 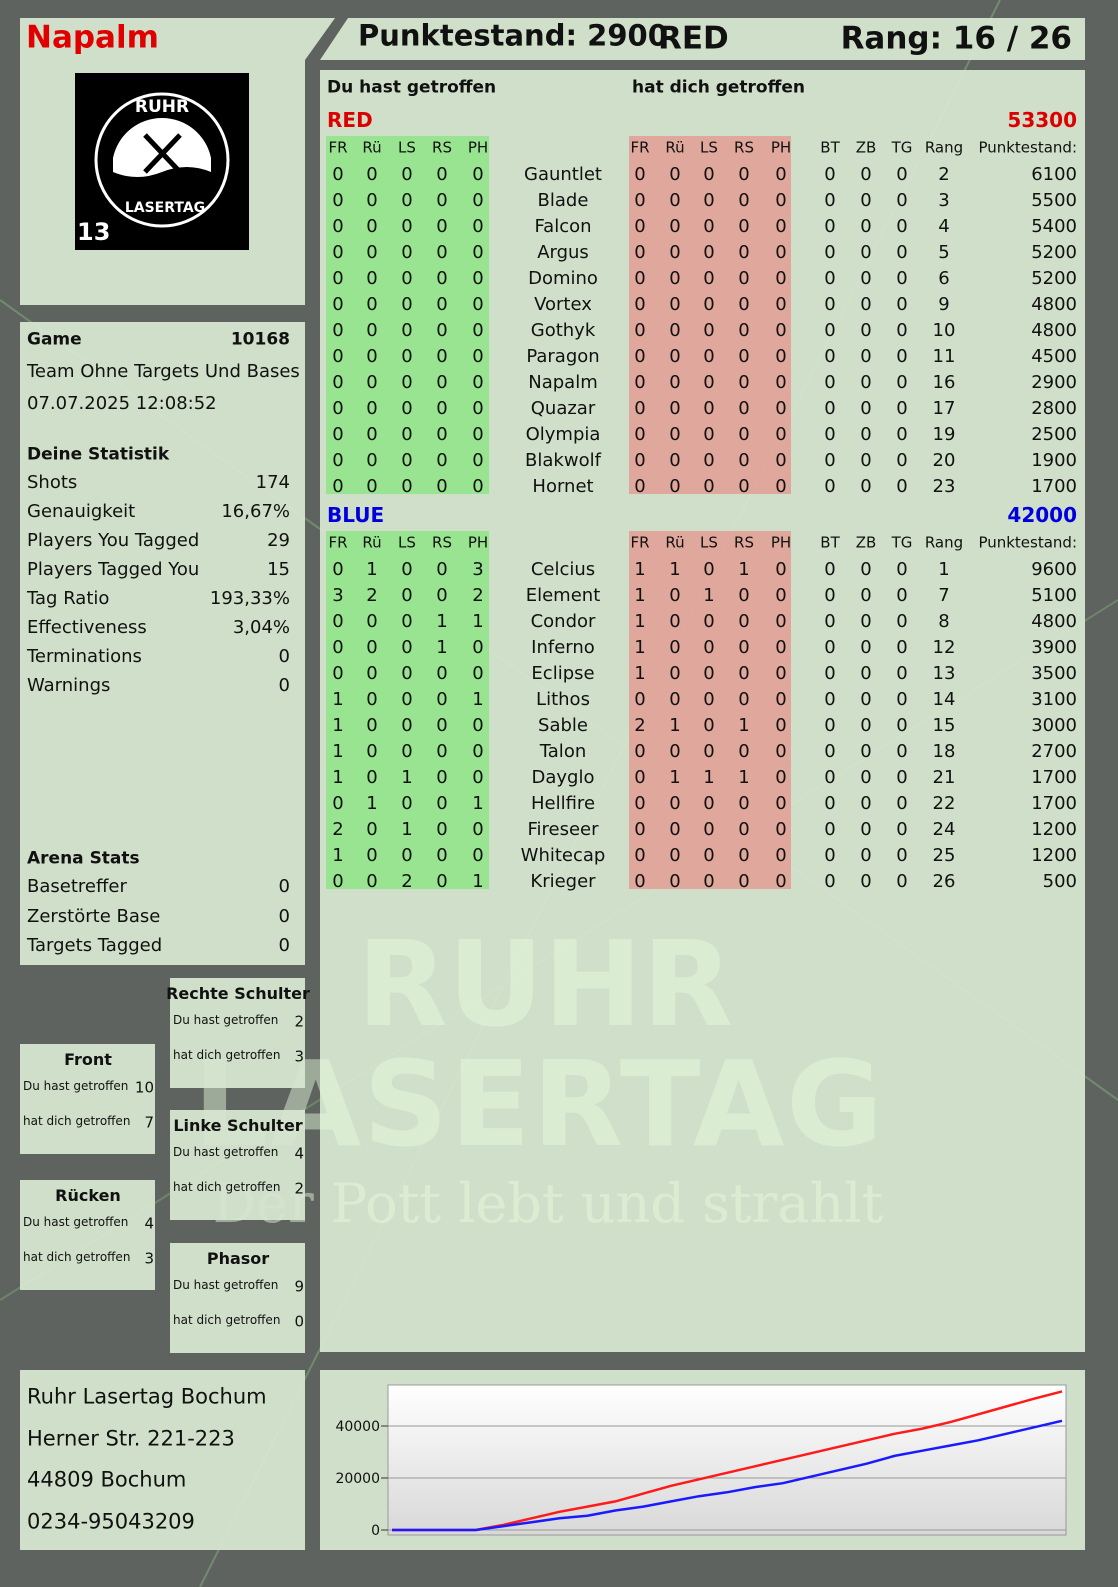 What do you see at coordinates (113, 569) in the screenshot?
I see `stat-label: Players Tagged You` at bounding box center [113, 569].